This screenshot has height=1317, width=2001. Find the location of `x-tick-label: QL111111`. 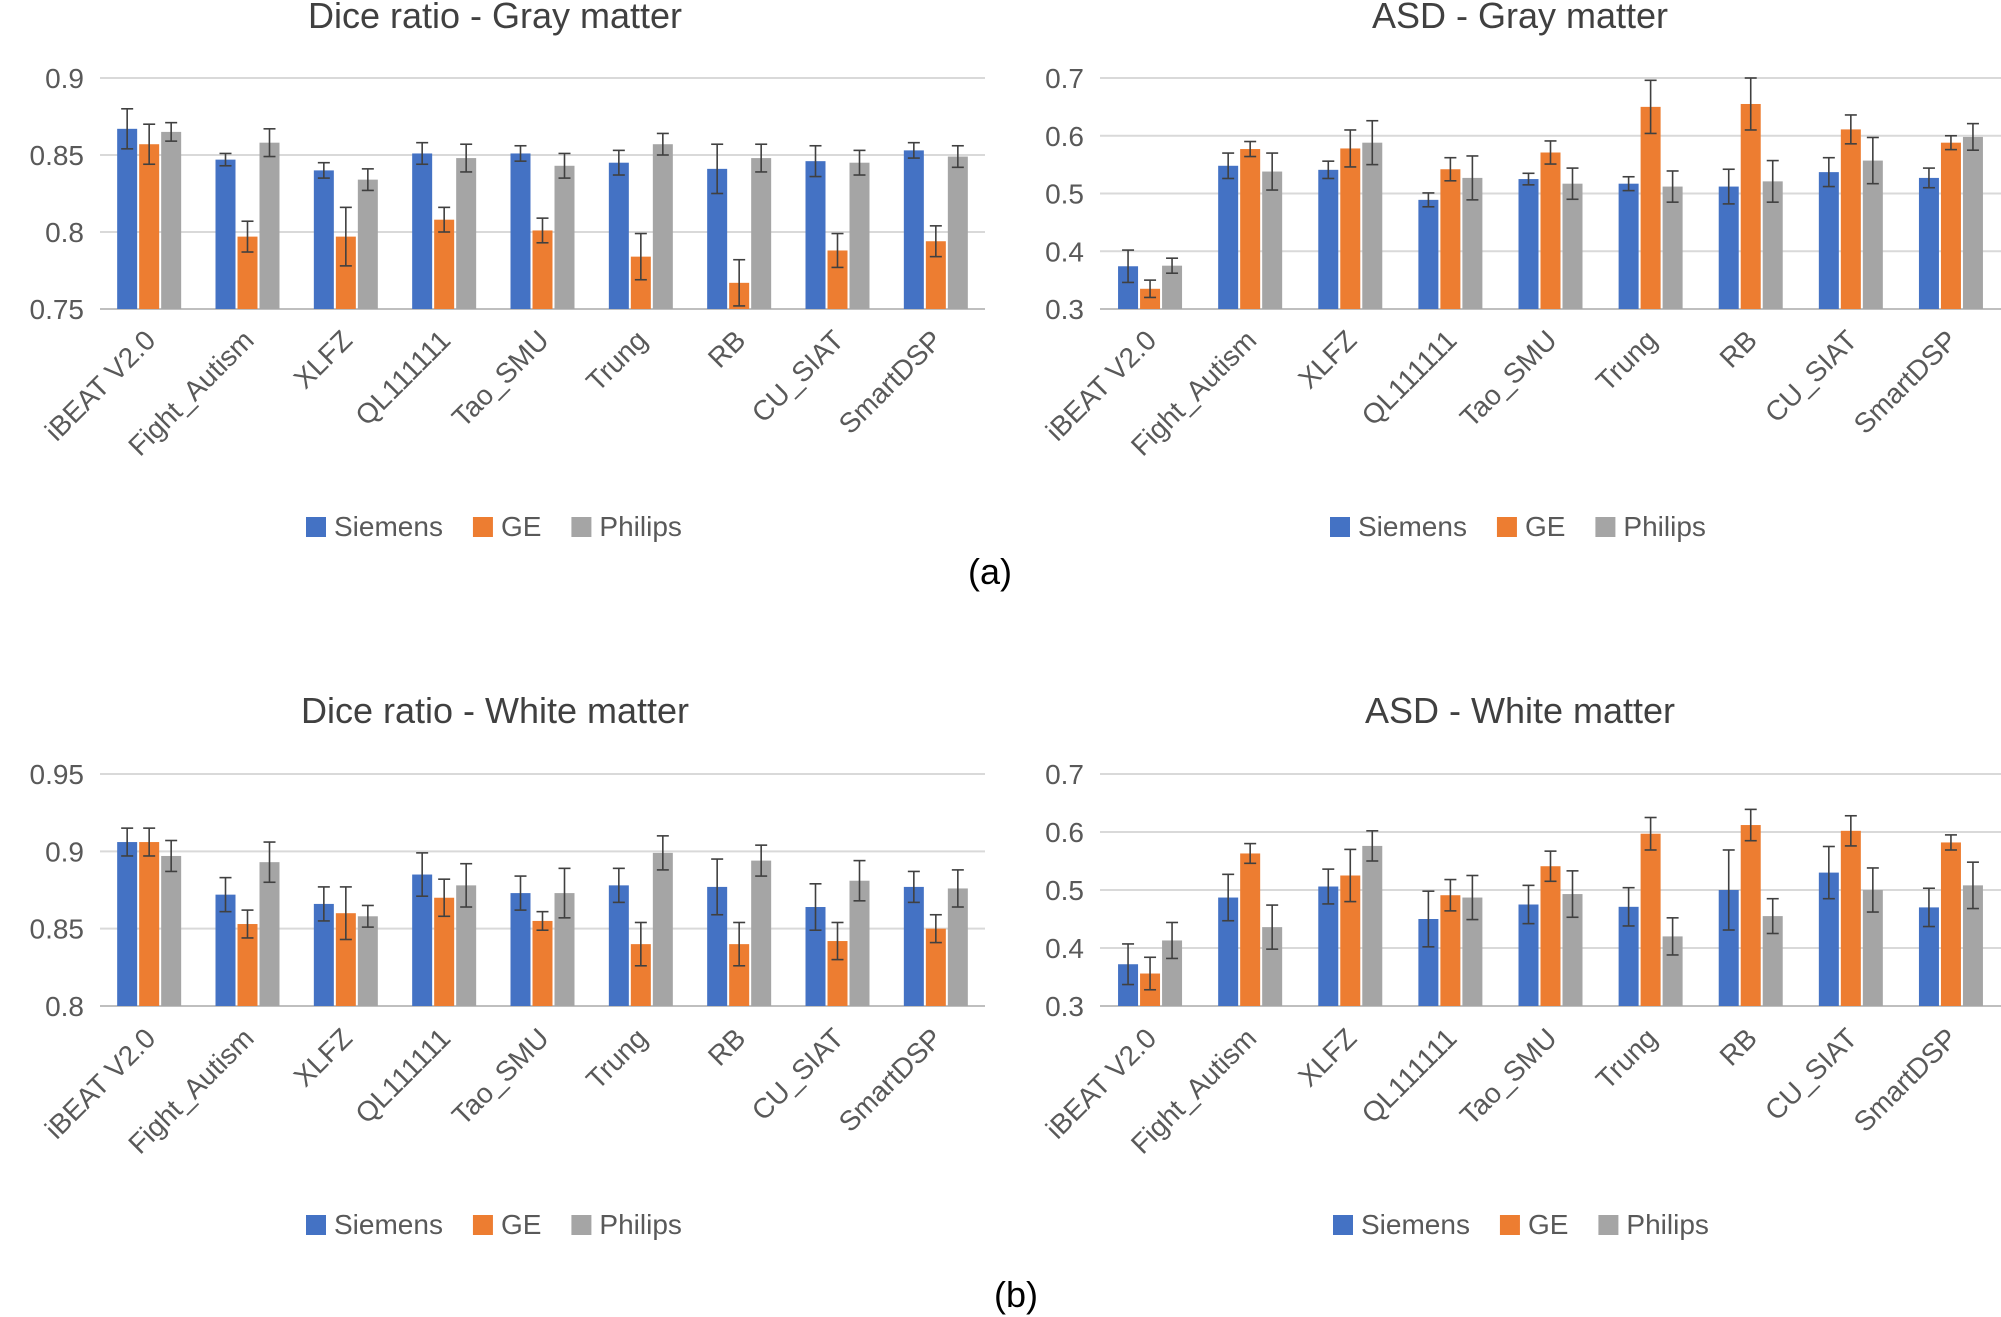

x-tick-label: QL111111 is located at coordinates (402, 1075).